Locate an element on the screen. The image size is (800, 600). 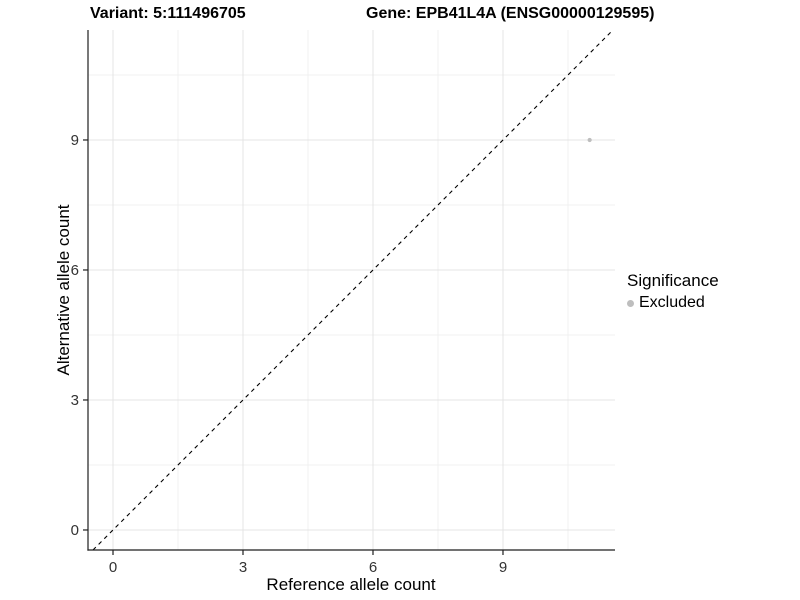
x-tick-label: 6 is located at coordinates (373, 567).